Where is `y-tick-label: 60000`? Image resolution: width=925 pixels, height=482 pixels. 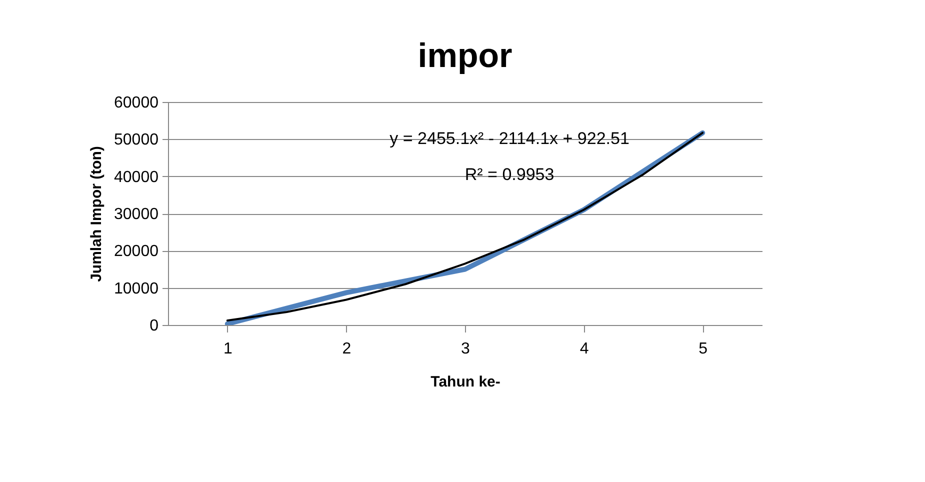
y-tick-label: 60000 is located at coordinates (136, 103).